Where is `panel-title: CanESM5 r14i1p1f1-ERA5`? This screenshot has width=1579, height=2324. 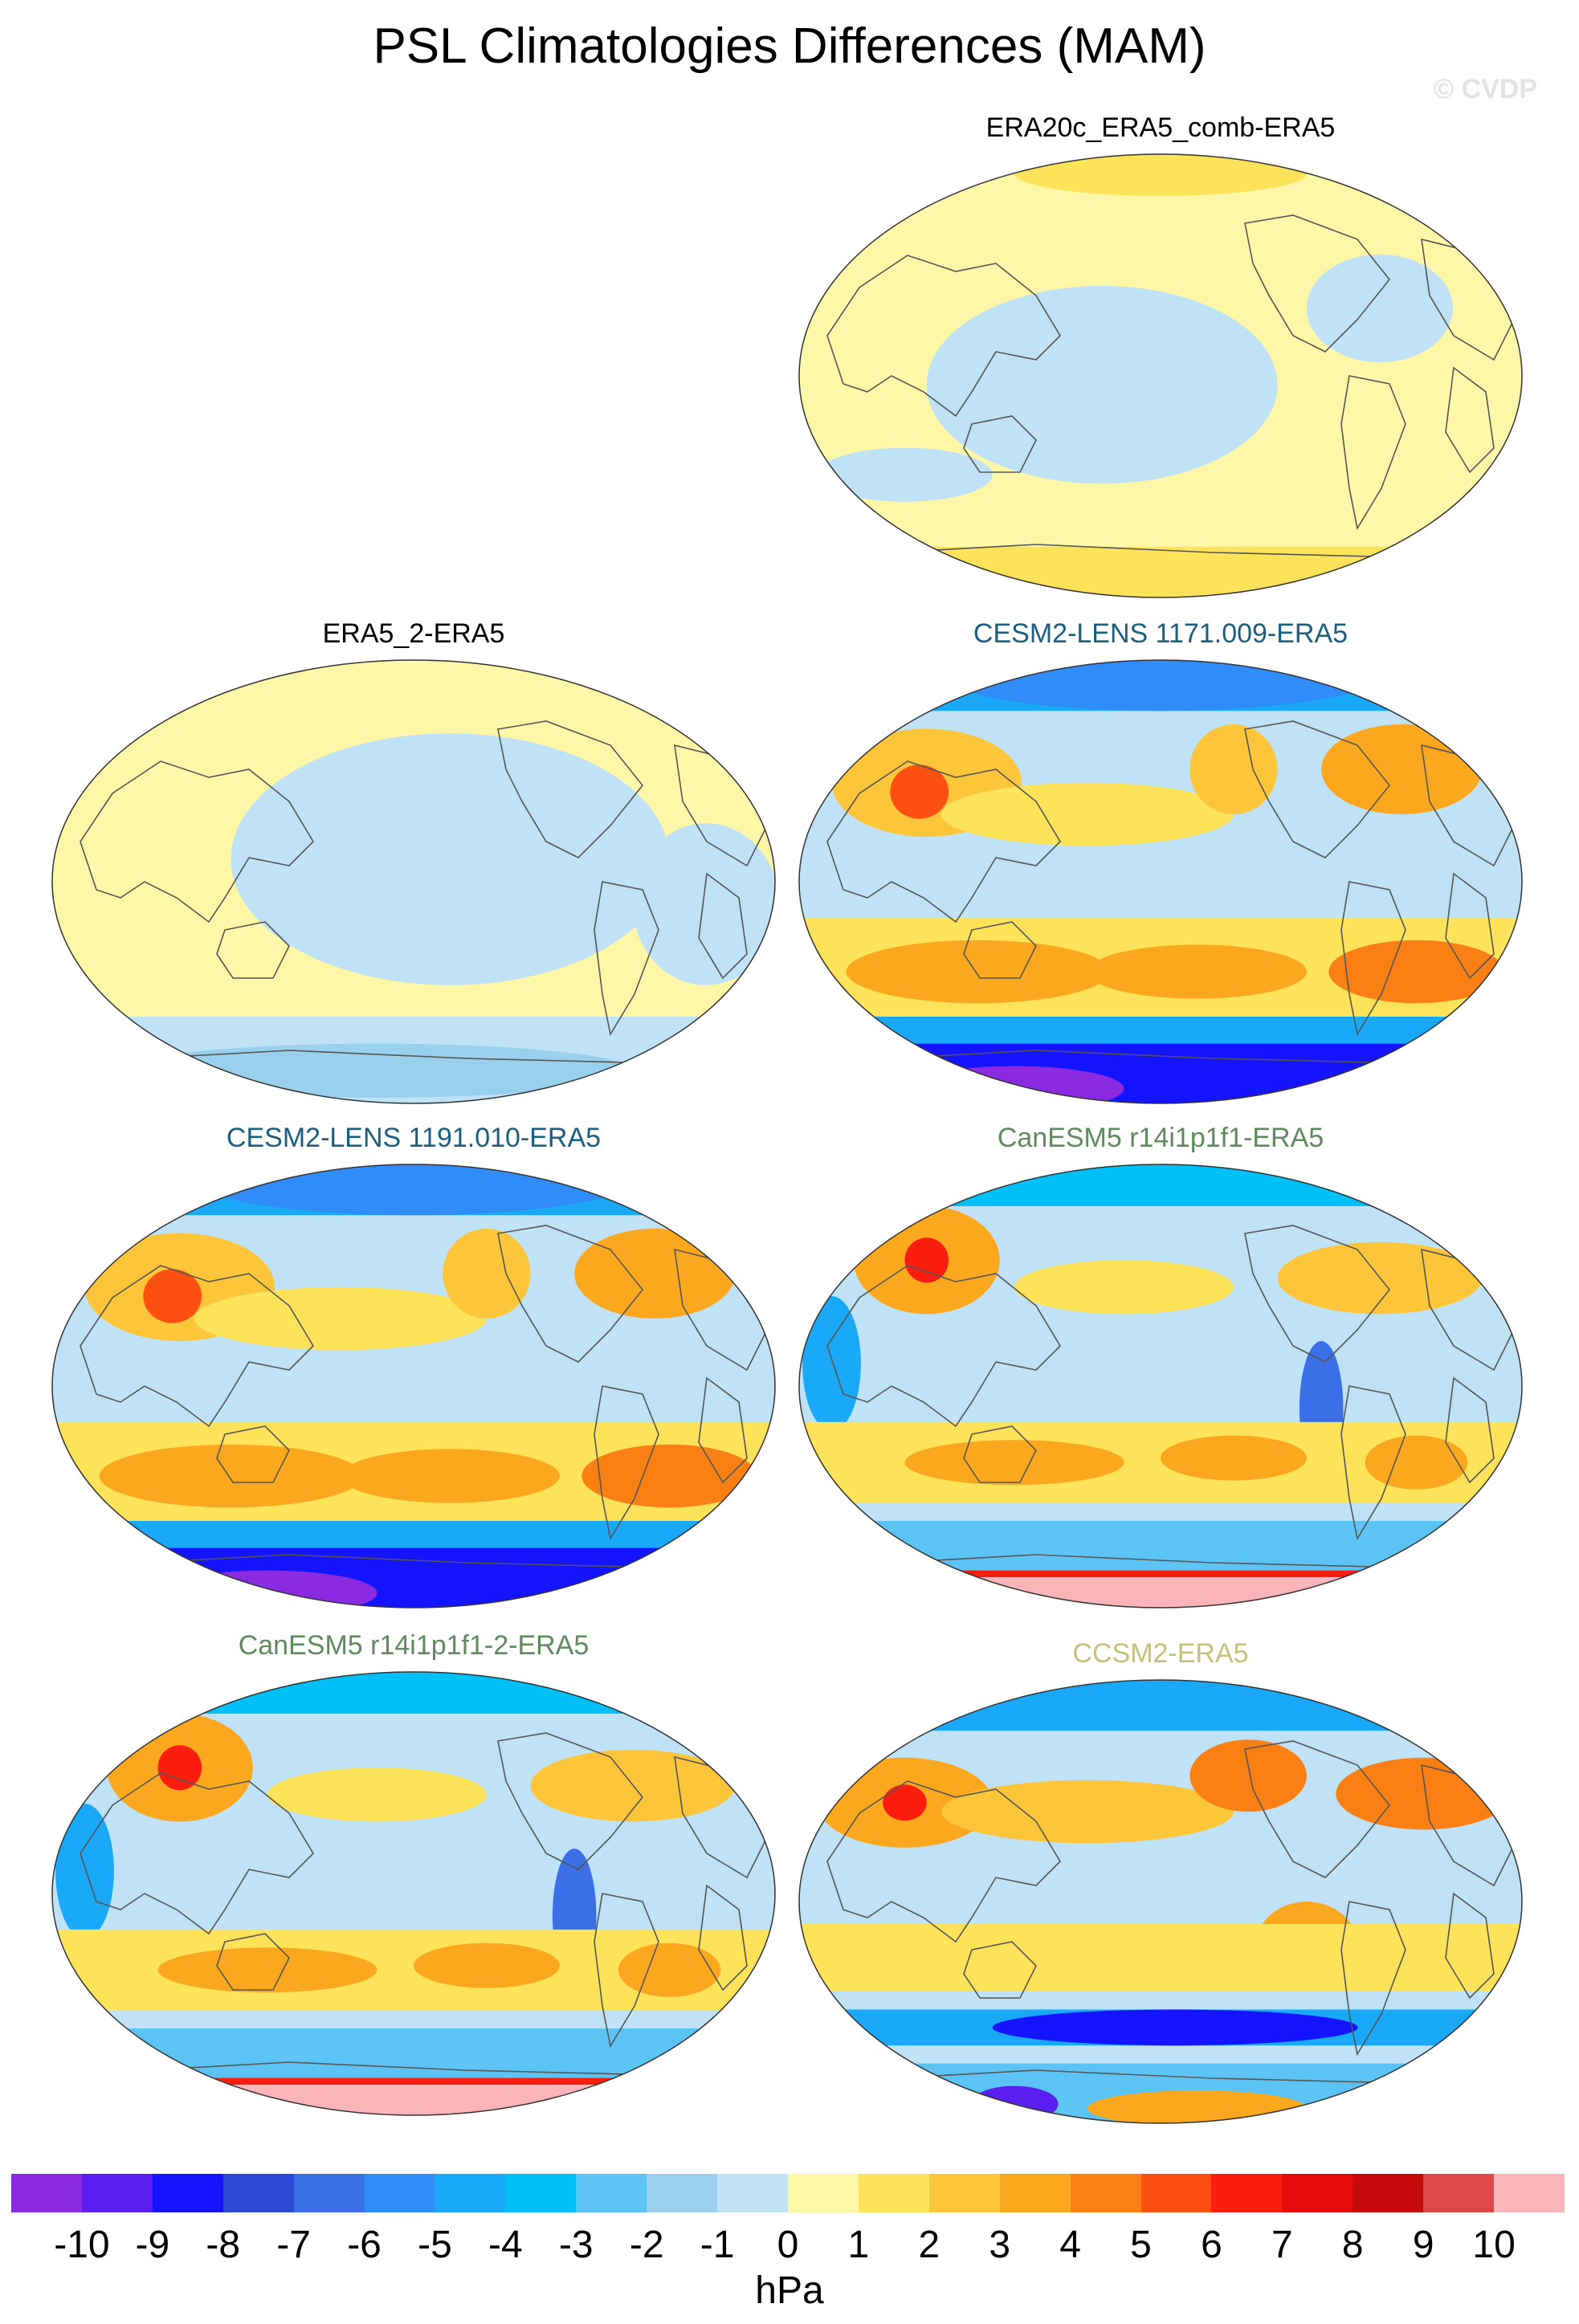 panel-title: CanESM5 r14i1p1f1-ERA5 is located at coordinates (1160, 1138).